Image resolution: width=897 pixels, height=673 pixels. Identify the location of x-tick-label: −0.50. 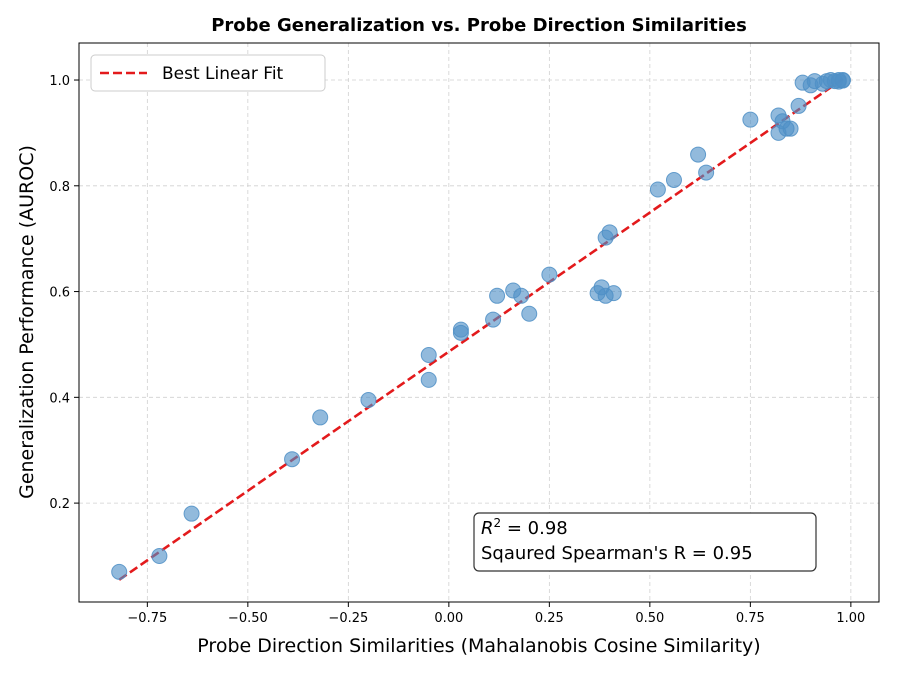
(248, 618).